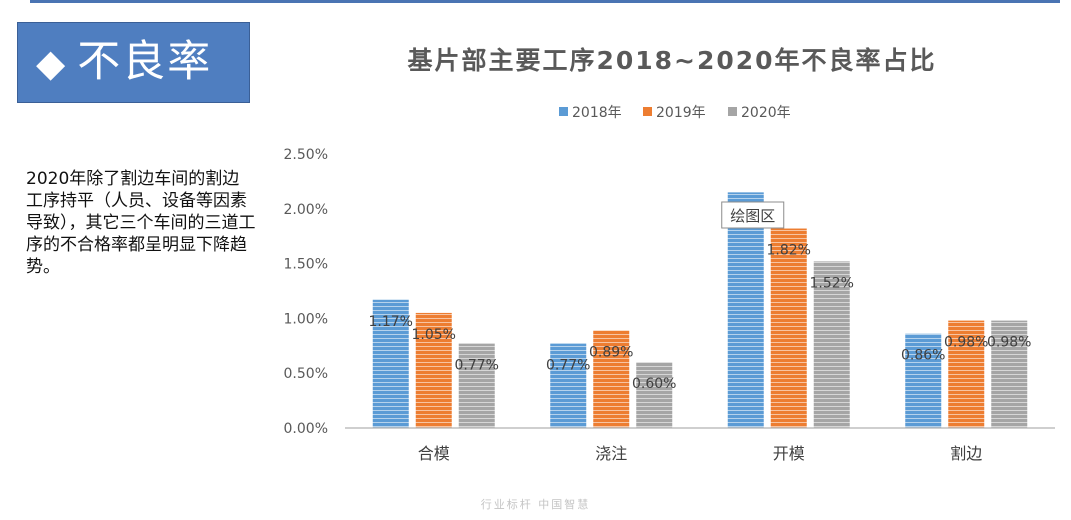 This screenshot has height=520, width=1071. Describe the element at coordinates (789, 251) in the screenshot. I see `data-label: 1.82%` at that location.